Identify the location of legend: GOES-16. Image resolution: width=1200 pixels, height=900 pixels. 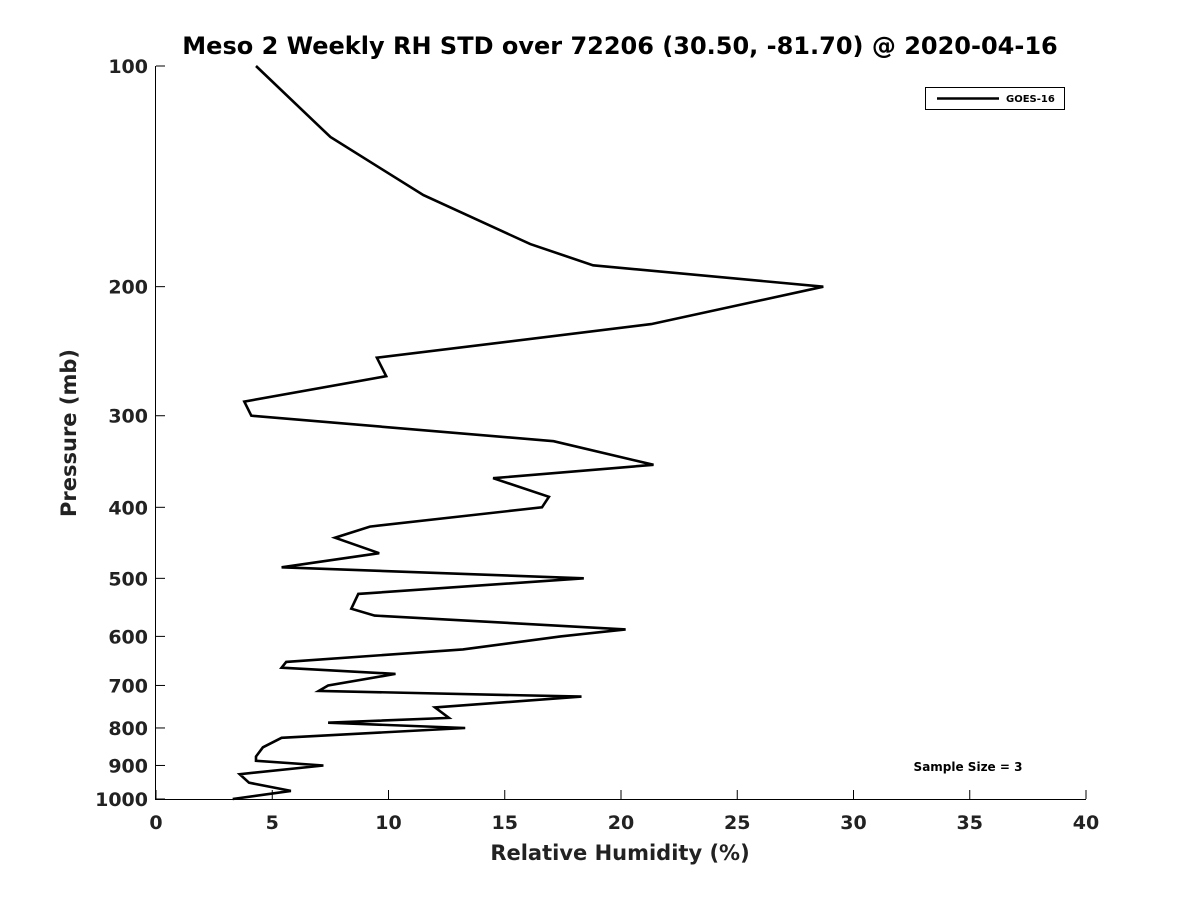
(995, 98).